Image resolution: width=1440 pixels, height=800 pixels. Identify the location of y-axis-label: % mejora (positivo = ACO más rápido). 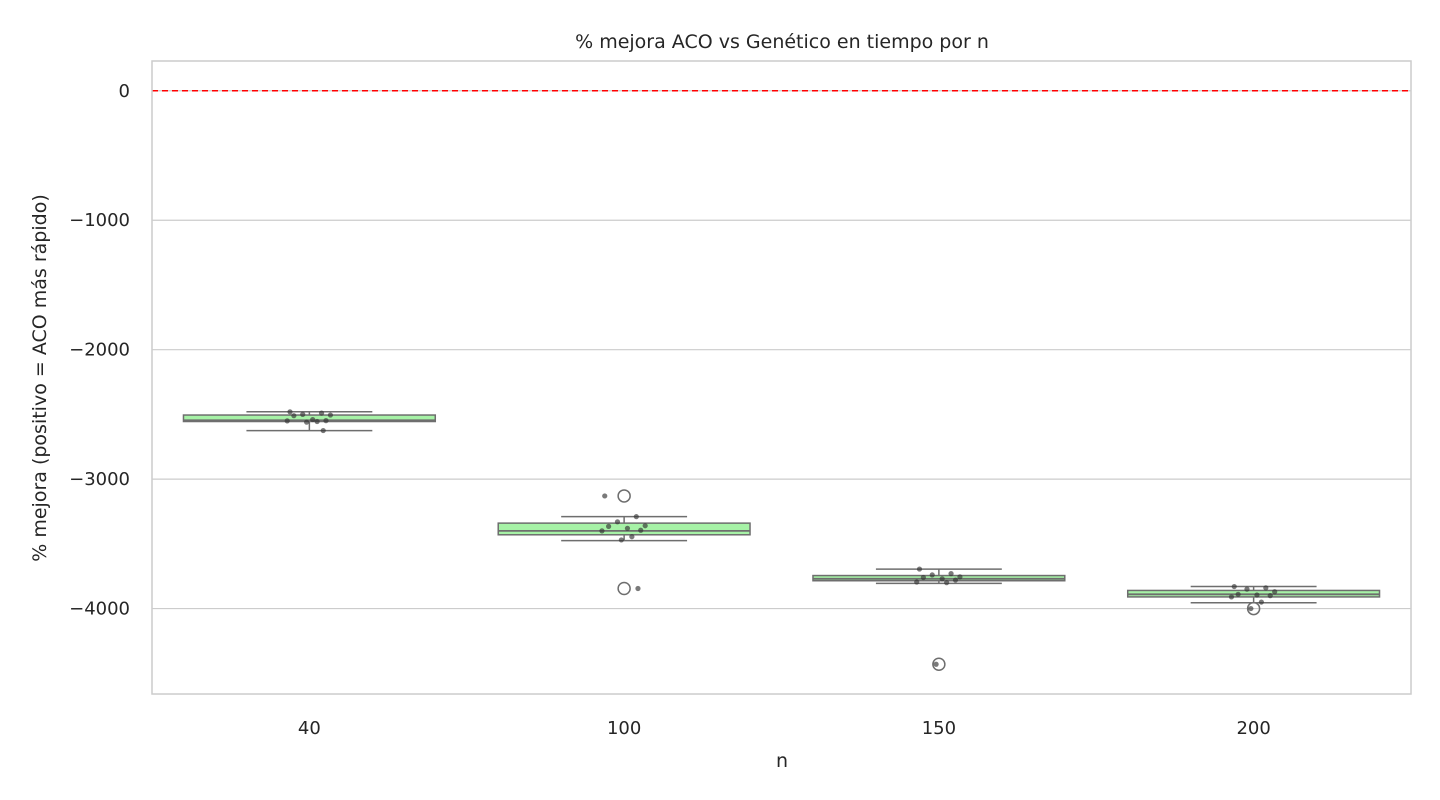
(40, 377).